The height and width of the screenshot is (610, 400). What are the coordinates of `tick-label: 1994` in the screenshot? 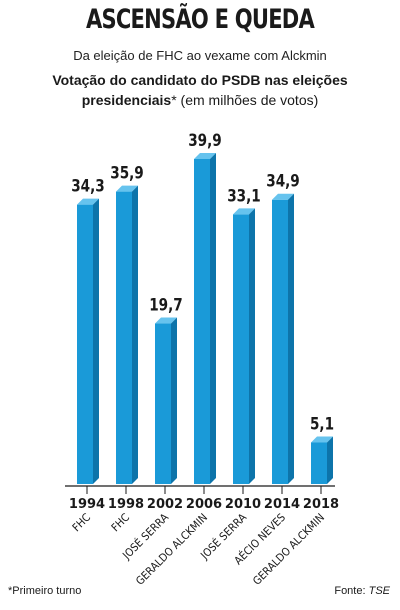 It's located at (87, 504).